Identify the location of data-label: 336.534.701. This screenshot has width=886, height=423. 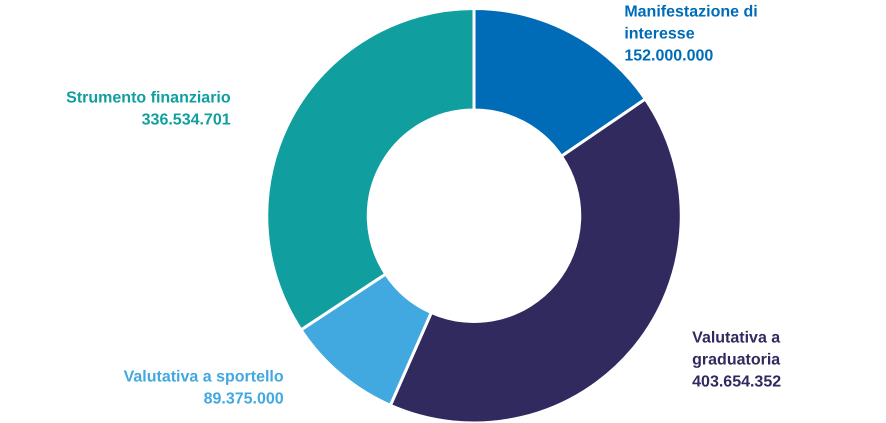
(186, 119).